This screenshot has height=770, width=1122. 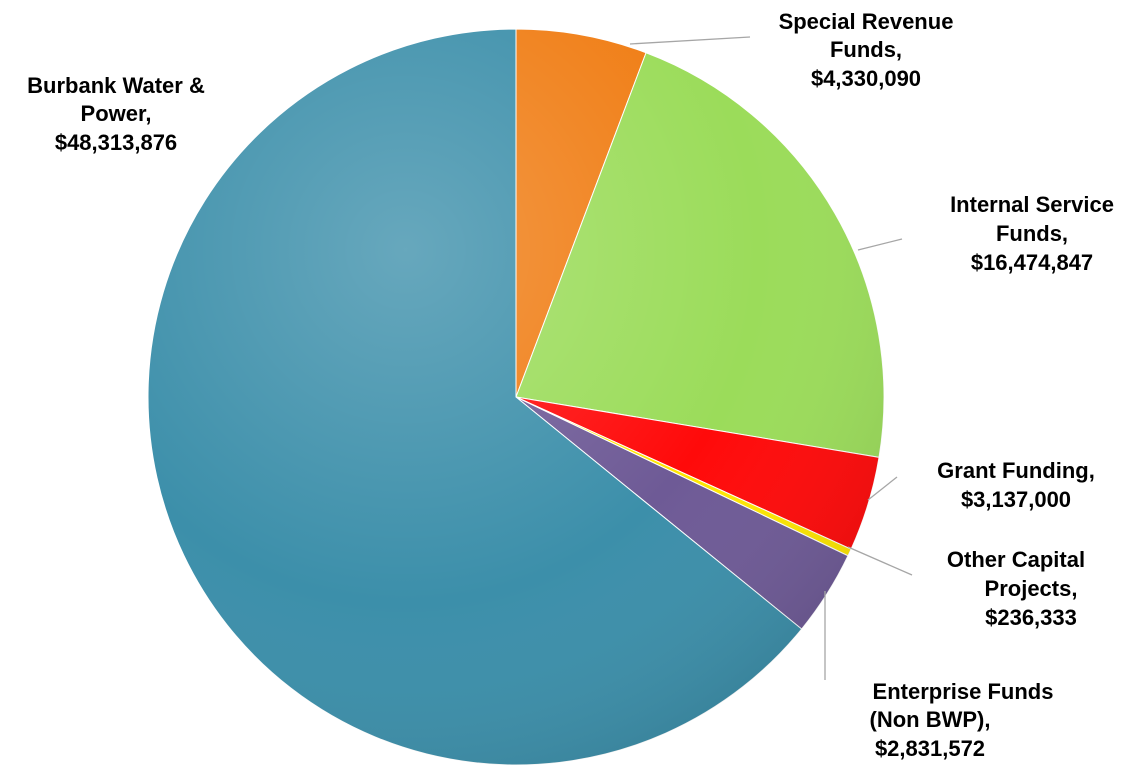 I want to click on slice-label-line: Projects,, so click(x=1031, y=588).